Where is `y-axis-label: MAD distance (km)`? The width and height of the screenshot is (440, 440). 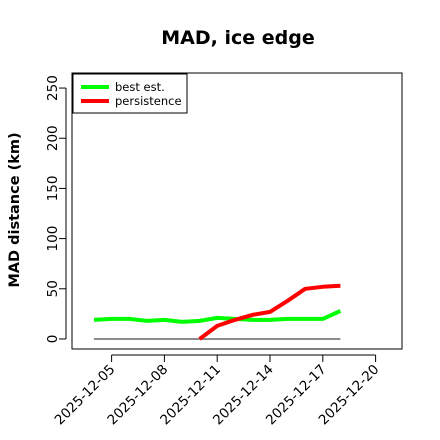
y-axis-label: MAD distance (km) is located at coordinates (15, 209).